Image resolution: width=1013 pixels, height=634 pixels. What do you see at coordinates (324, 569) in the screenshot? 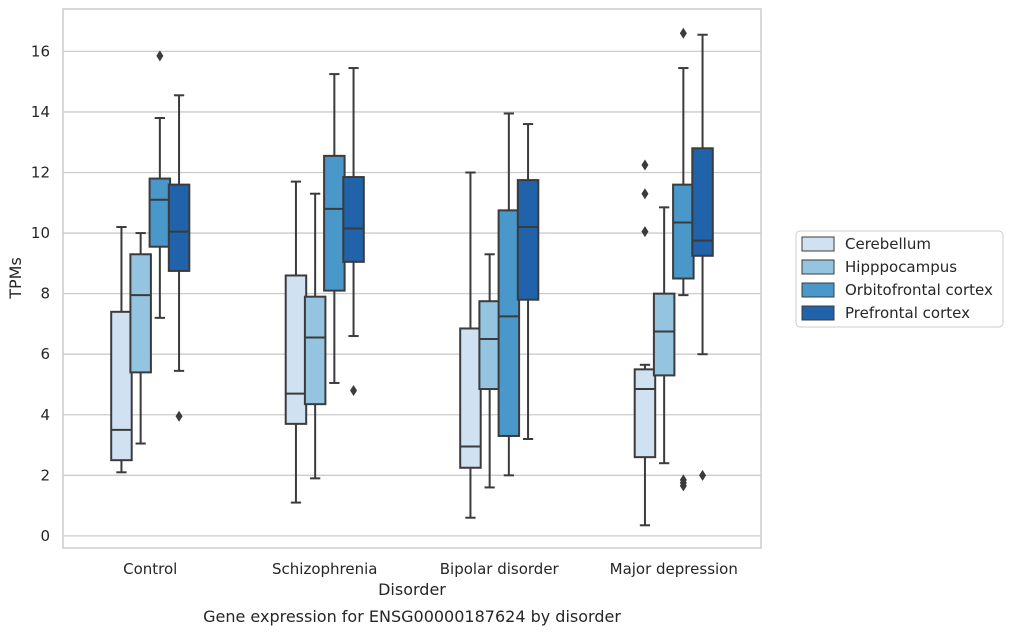
I see `x-tick-label: Schizophrenia` at bounding box center [324, 569].